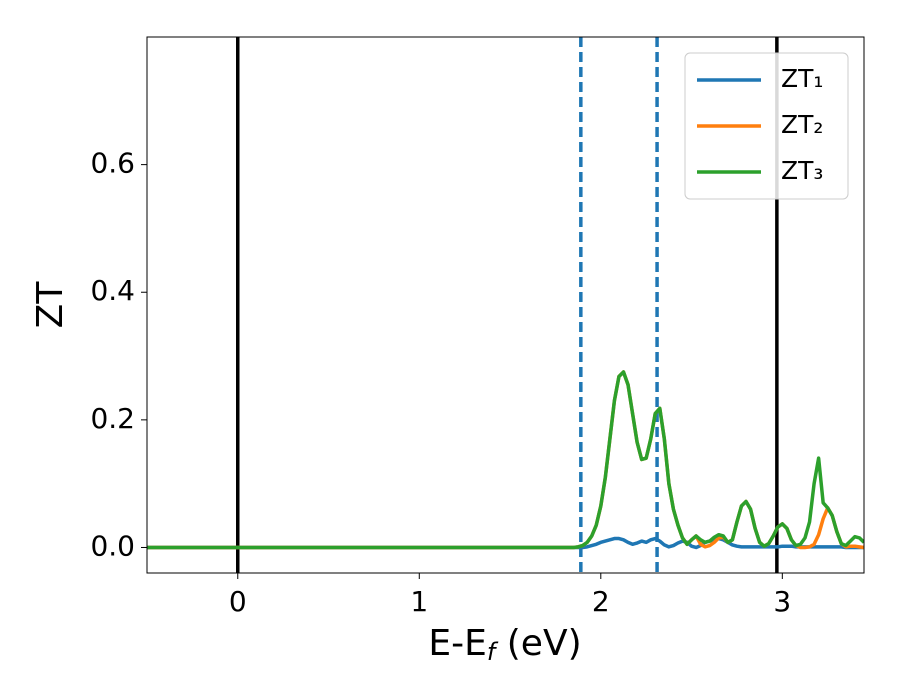  What do you see at coordinates (766, 126) in the screenshot?
I see `legend-box` at bounding box center [766, 126].